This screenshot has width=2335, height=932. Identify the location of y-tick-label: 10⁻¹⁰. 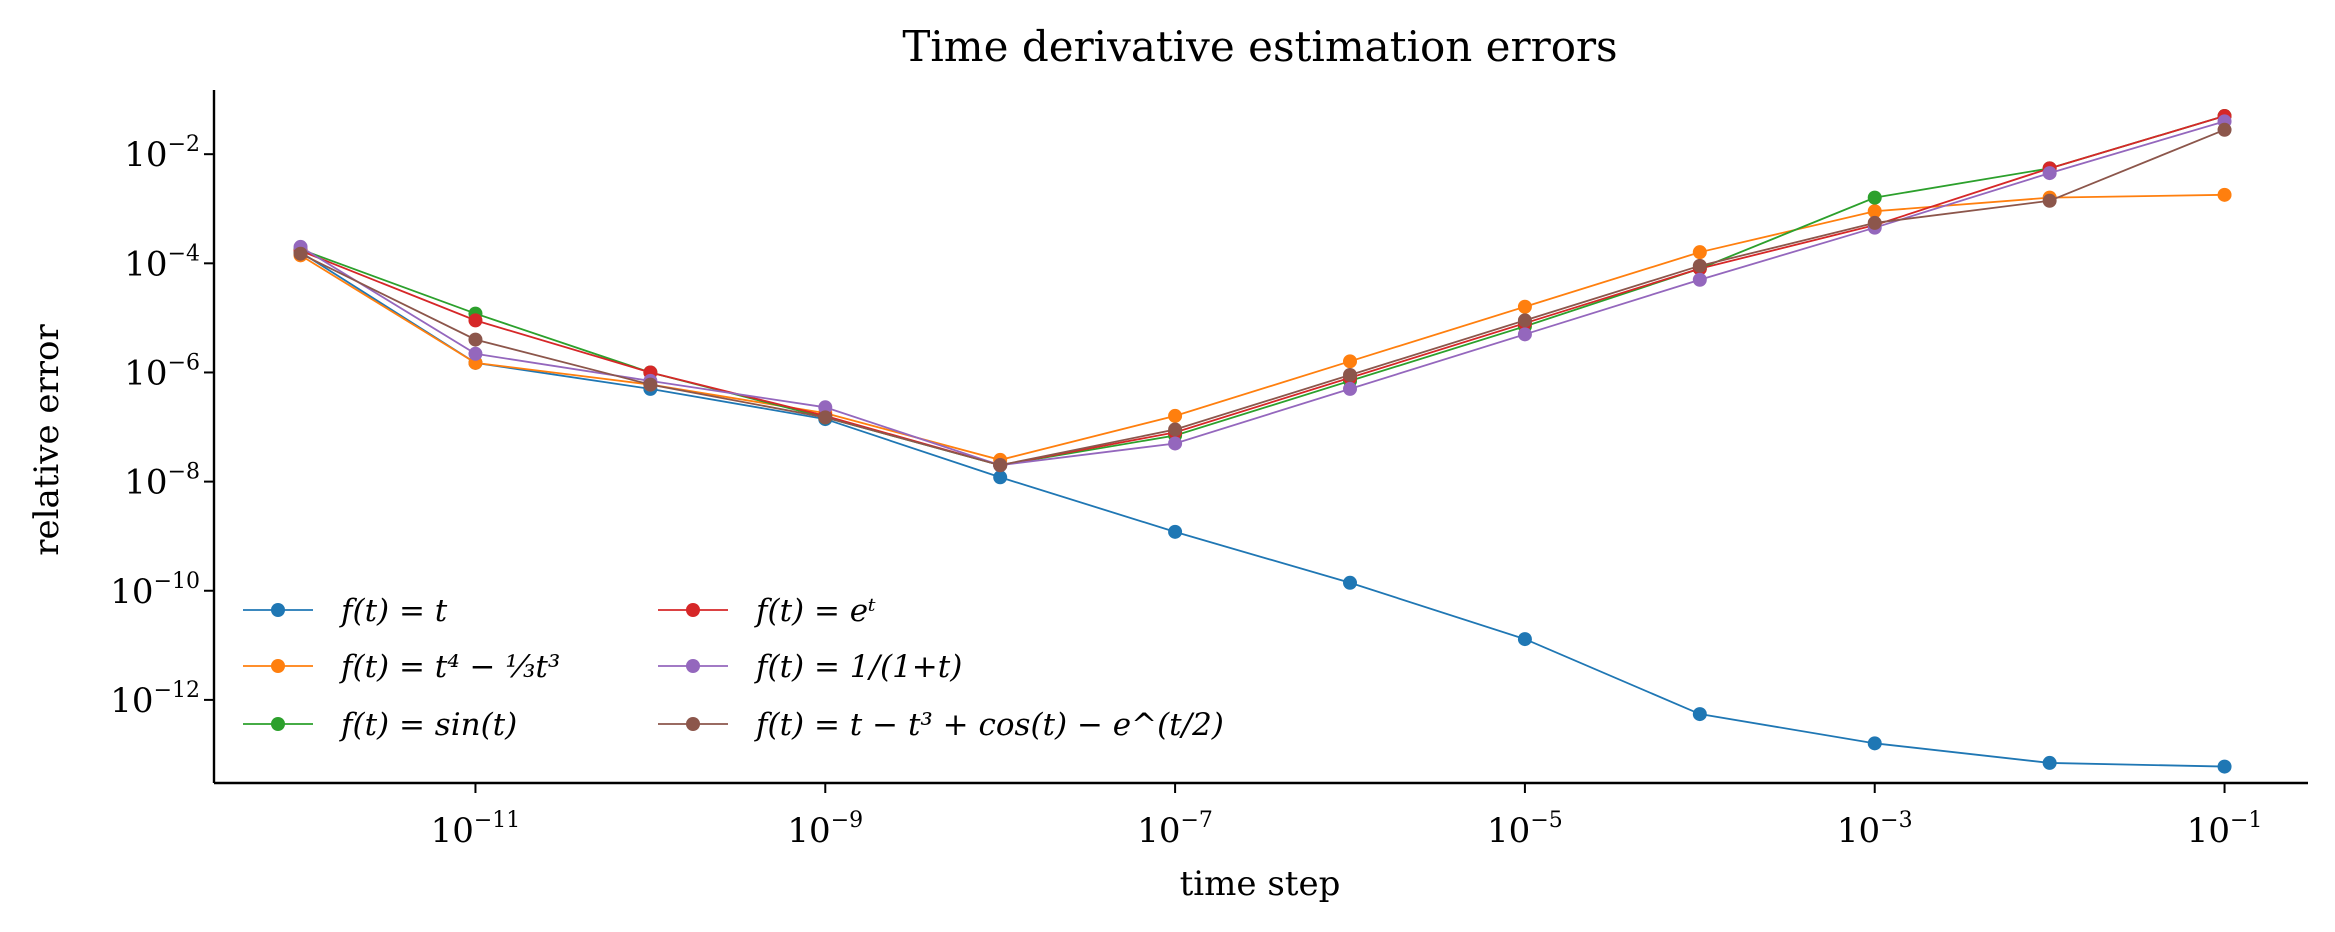
(155, 590).